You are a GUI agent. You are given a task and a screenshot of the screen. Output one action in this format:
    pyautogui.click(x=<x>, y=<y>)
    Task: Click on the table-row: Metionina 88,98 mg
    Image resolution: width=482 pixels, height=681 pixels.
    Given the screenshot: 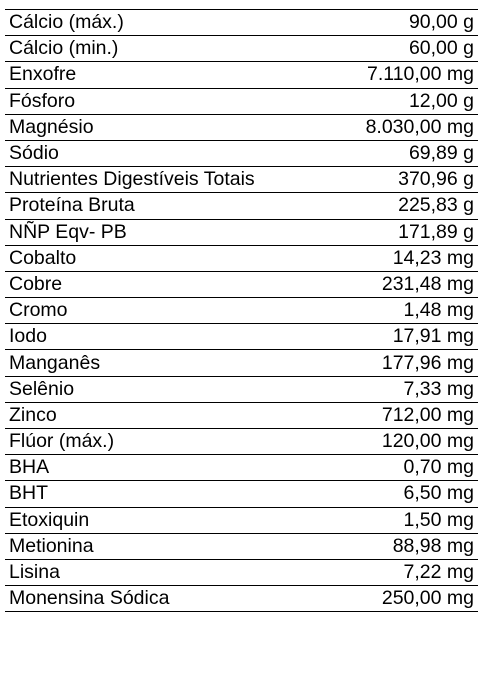 What is the action you would take?
    pyautogui.click(x=241, y=546)
    